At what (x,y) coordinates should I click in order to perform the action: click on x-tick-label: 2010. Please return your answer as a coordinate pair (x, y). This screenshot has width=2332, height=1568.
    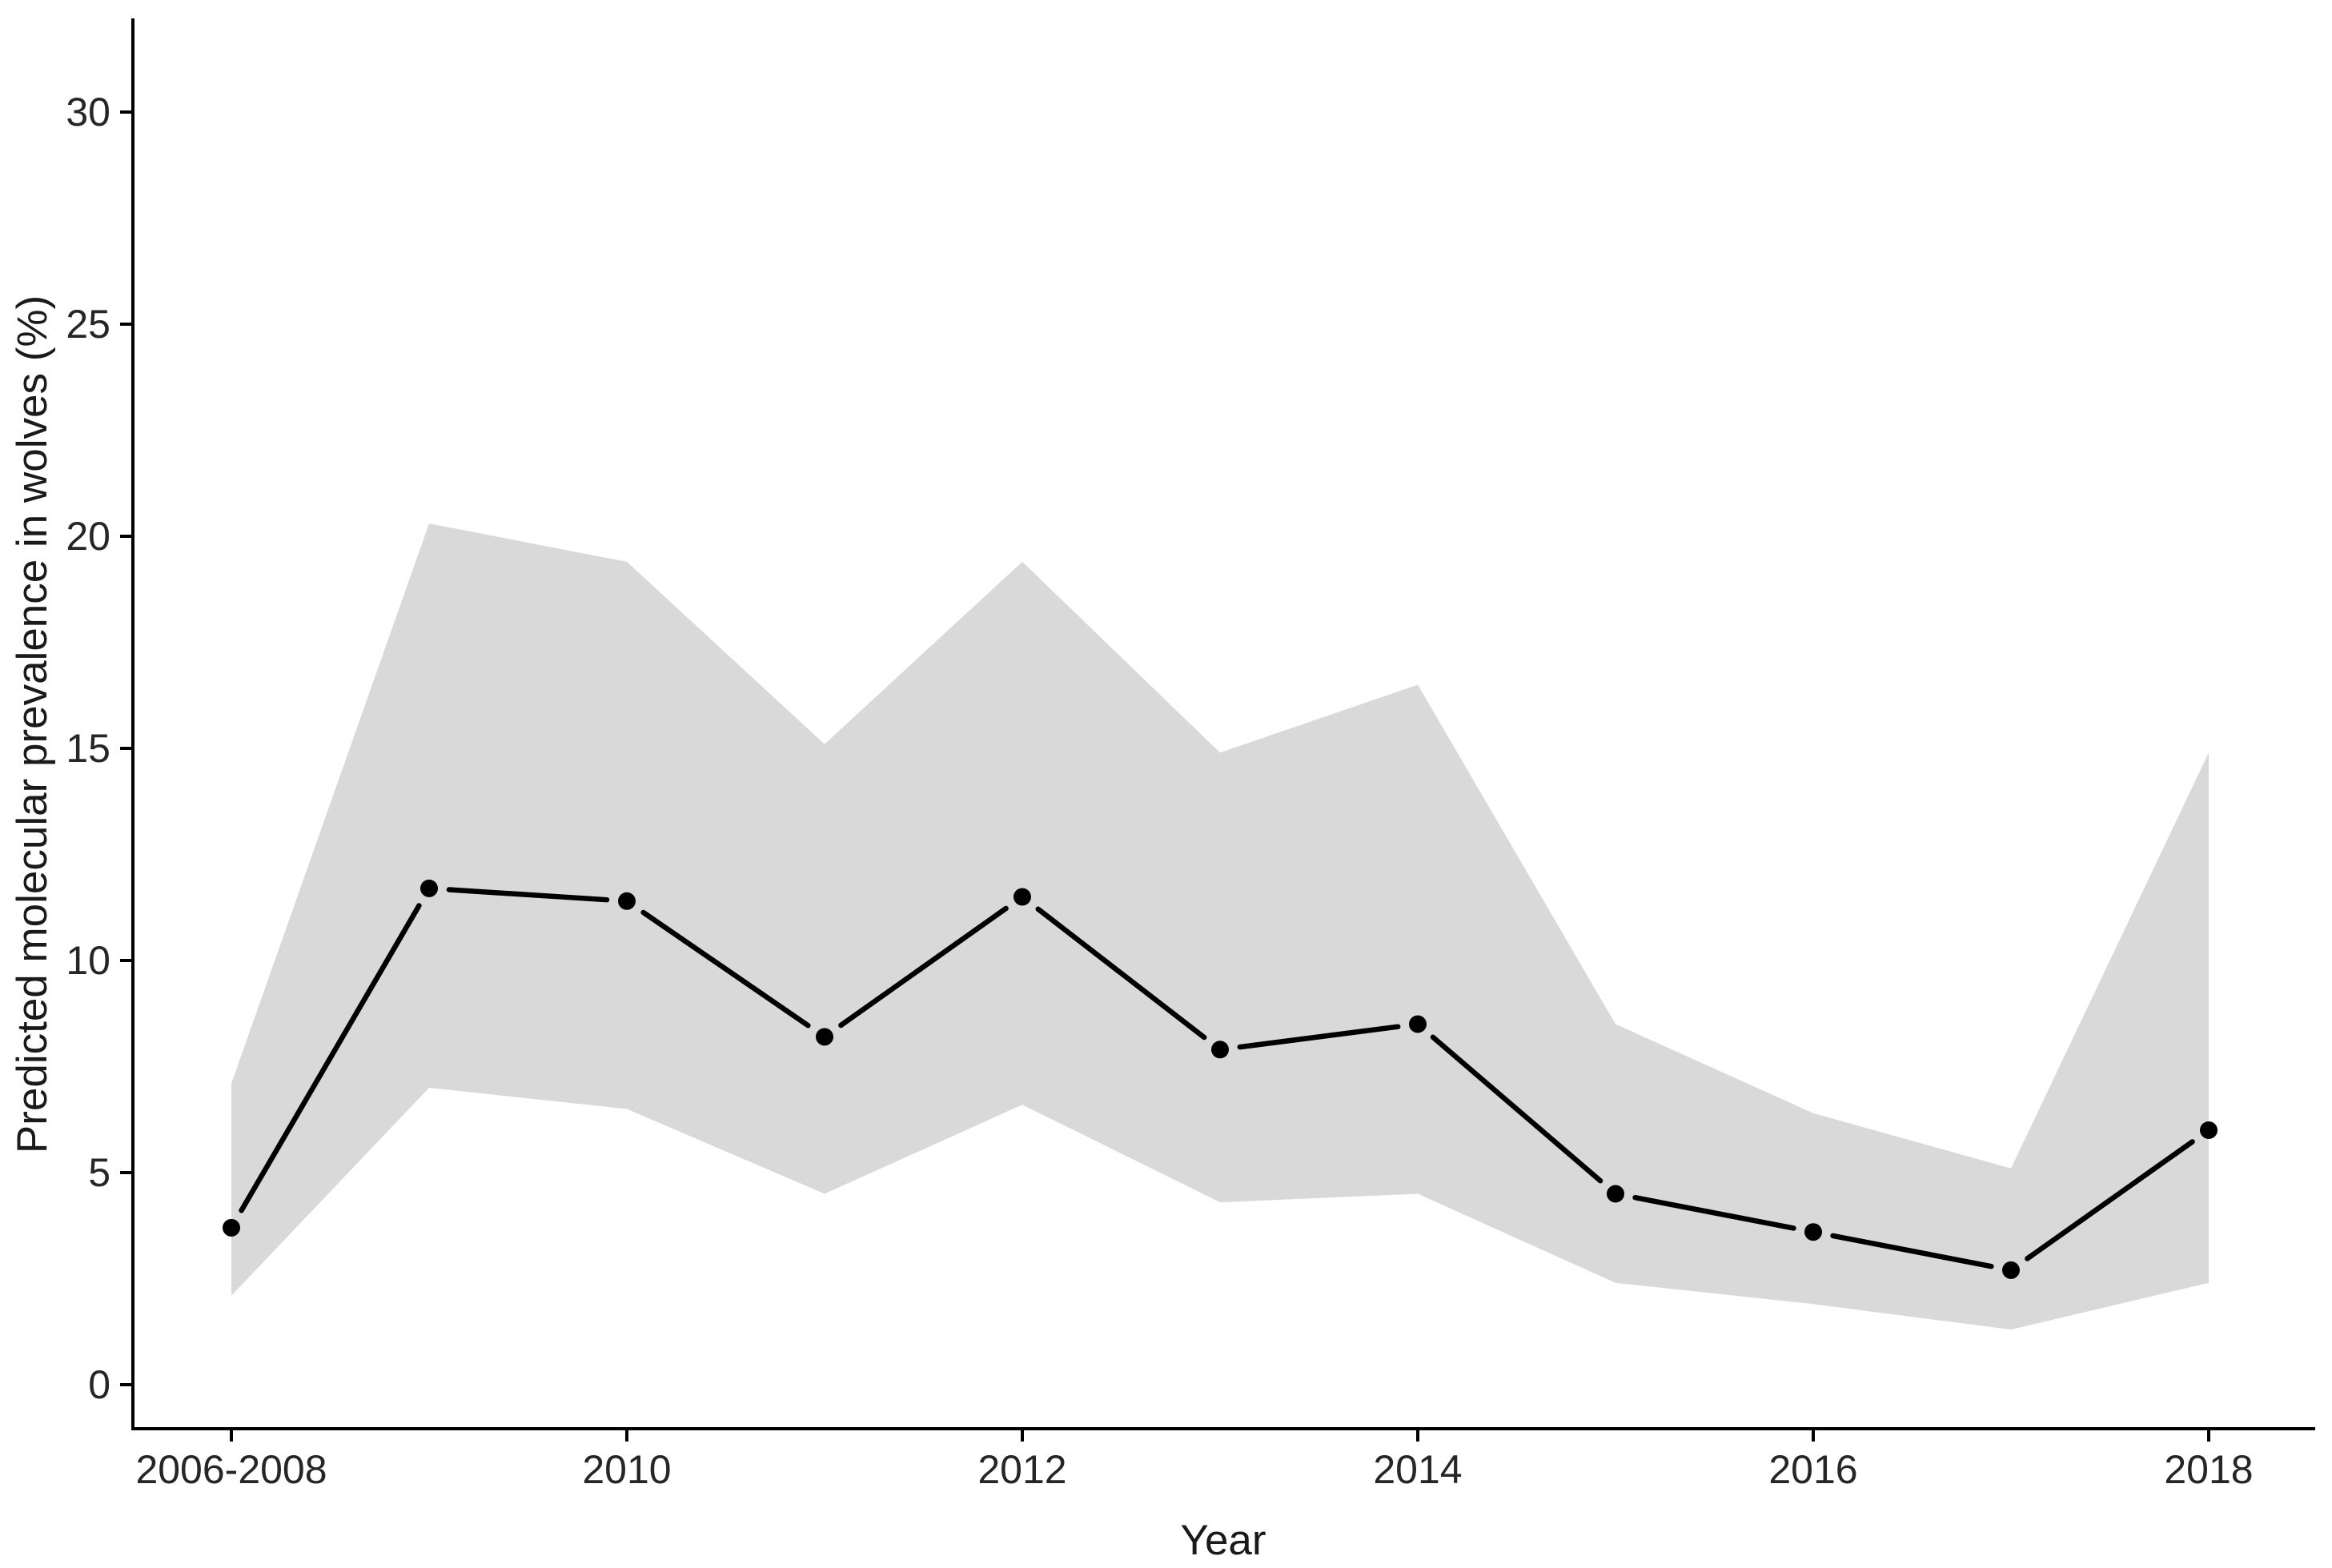
    Looking at the image, I should click on (626, 1469).